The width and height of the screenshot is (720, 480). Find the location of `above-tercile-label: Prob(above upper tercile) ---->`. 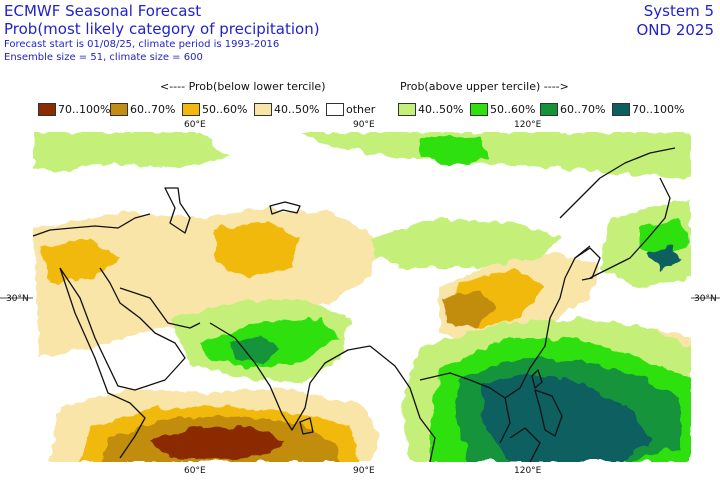

above-tercile-label: Prob(above upper tercile) ----> is located at coordinates (484, 86).